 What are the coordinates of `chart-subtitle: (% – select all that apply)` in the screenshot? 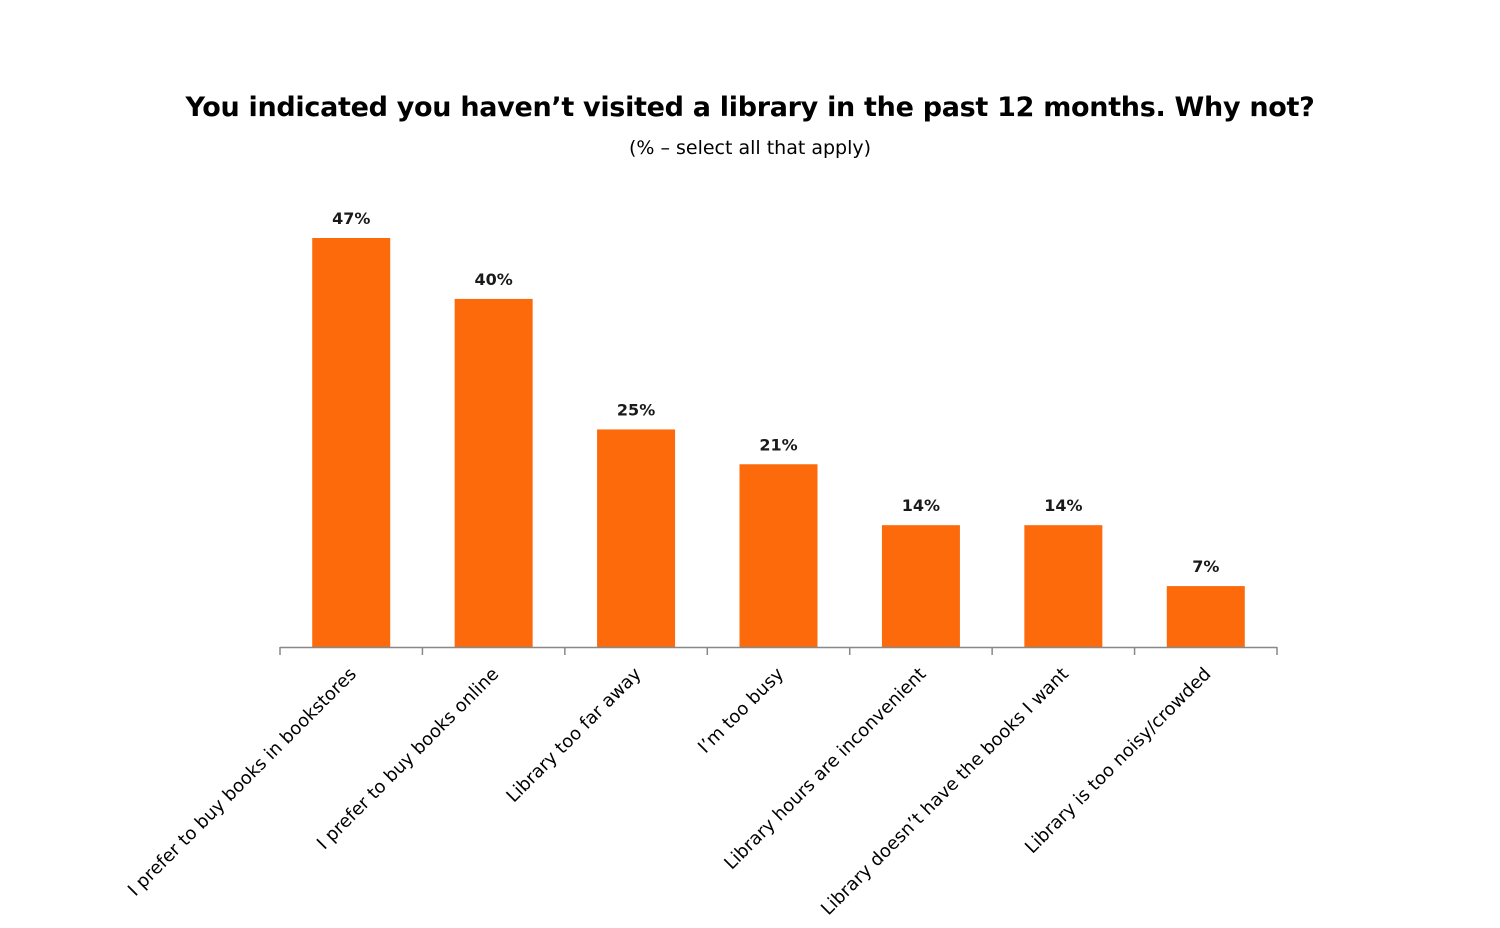 It's located at (750, 148).